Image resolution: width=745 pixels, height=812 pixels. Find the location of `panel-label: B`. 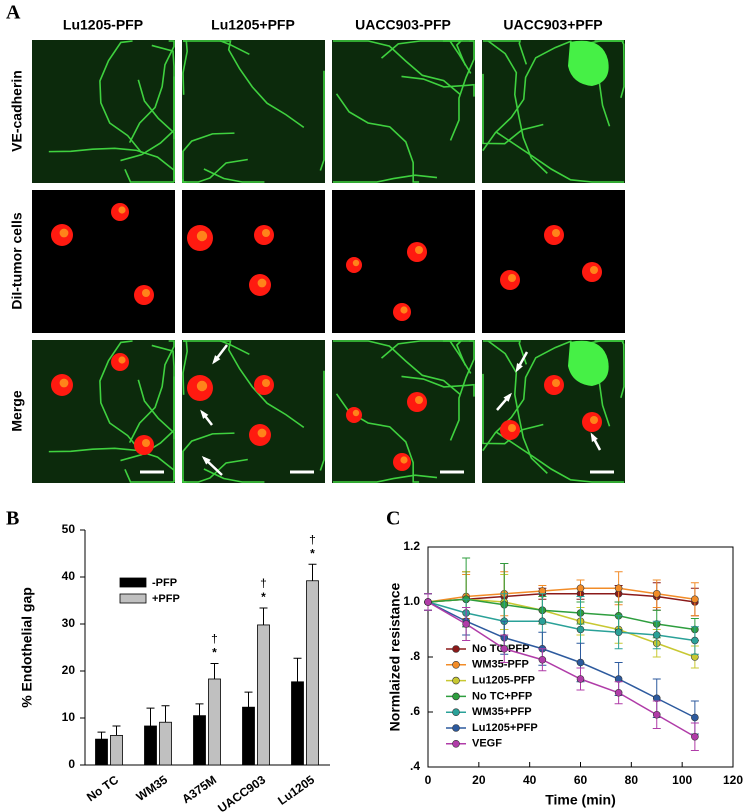

panel-label: B is located at coordinates (12, 519).